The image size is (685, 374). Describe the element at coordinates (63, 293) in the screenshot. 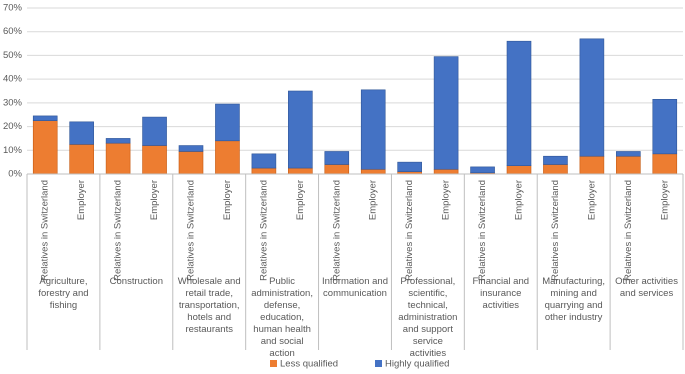

I see `group-label: Agriculture, forestry and fishing` at that location.